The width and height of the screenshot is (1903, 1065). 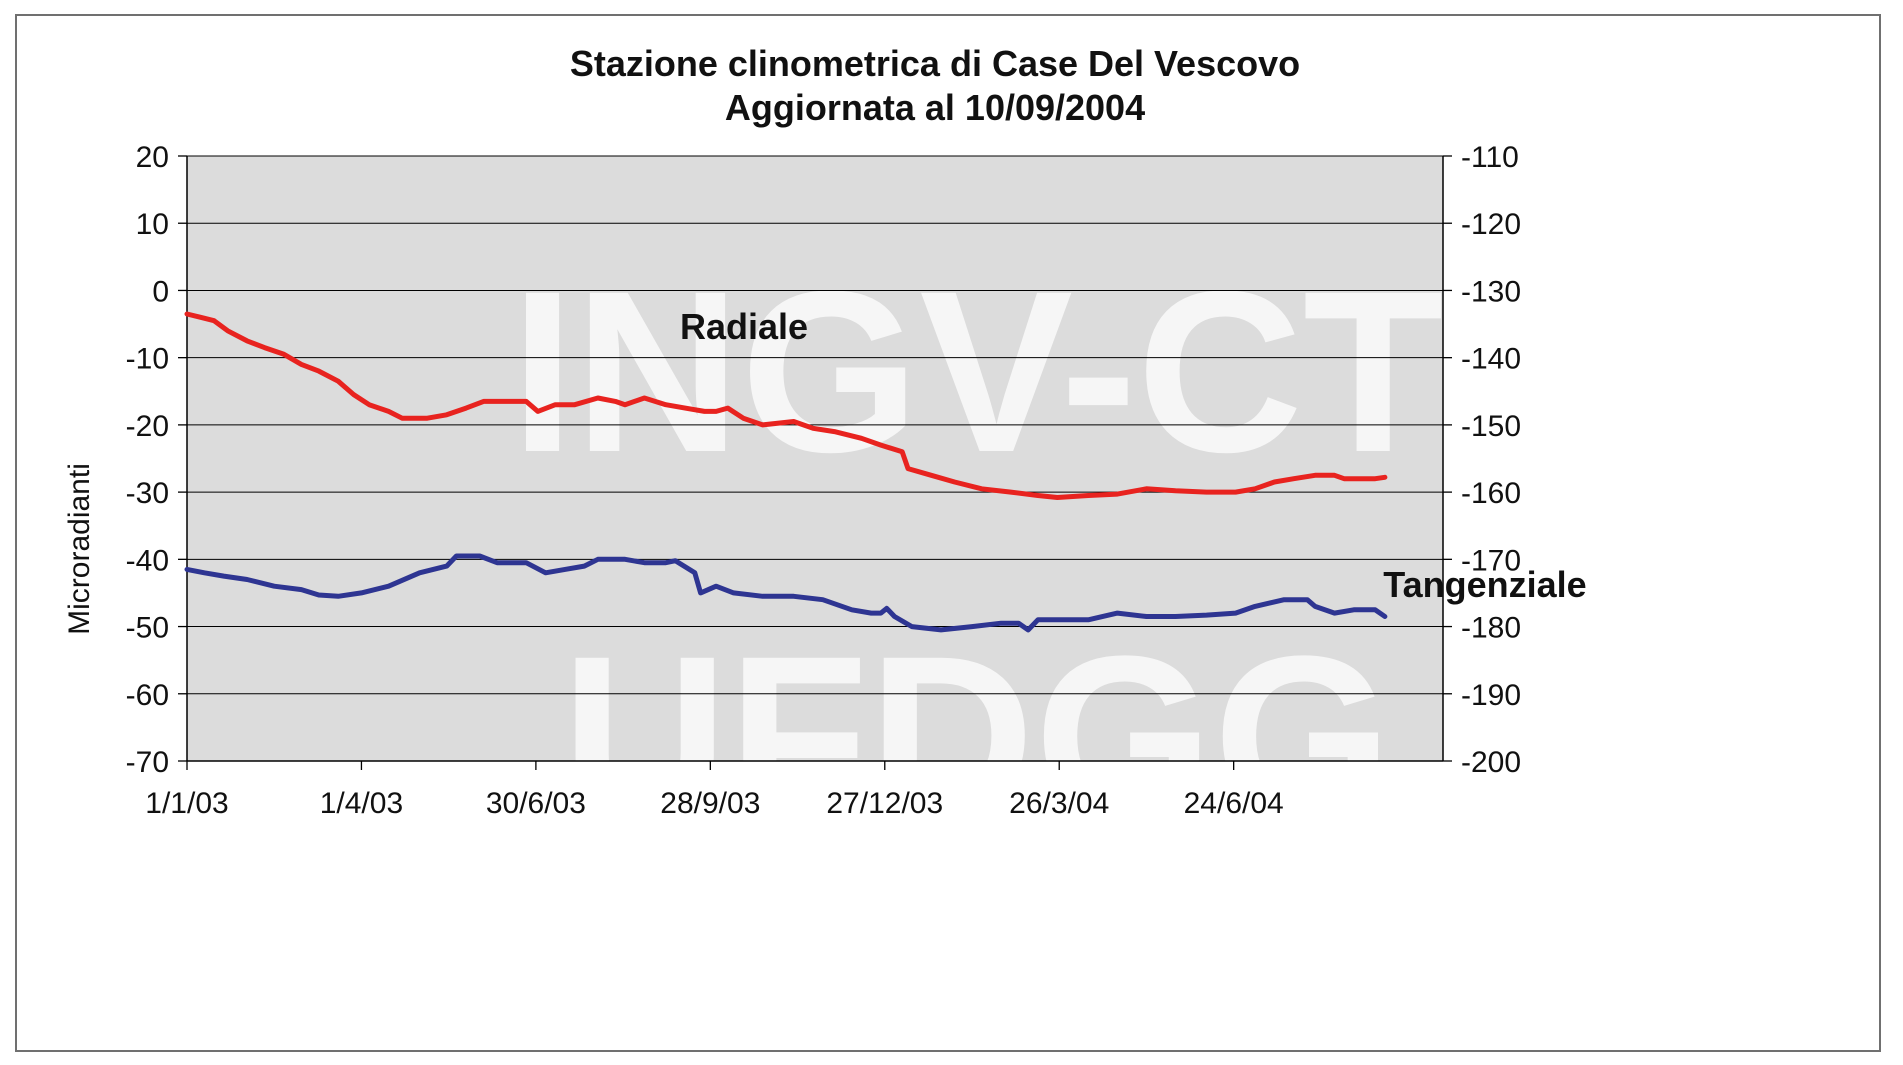 I want to click on x-tick-label: 24/6/04, so click(x=1234, y=803).